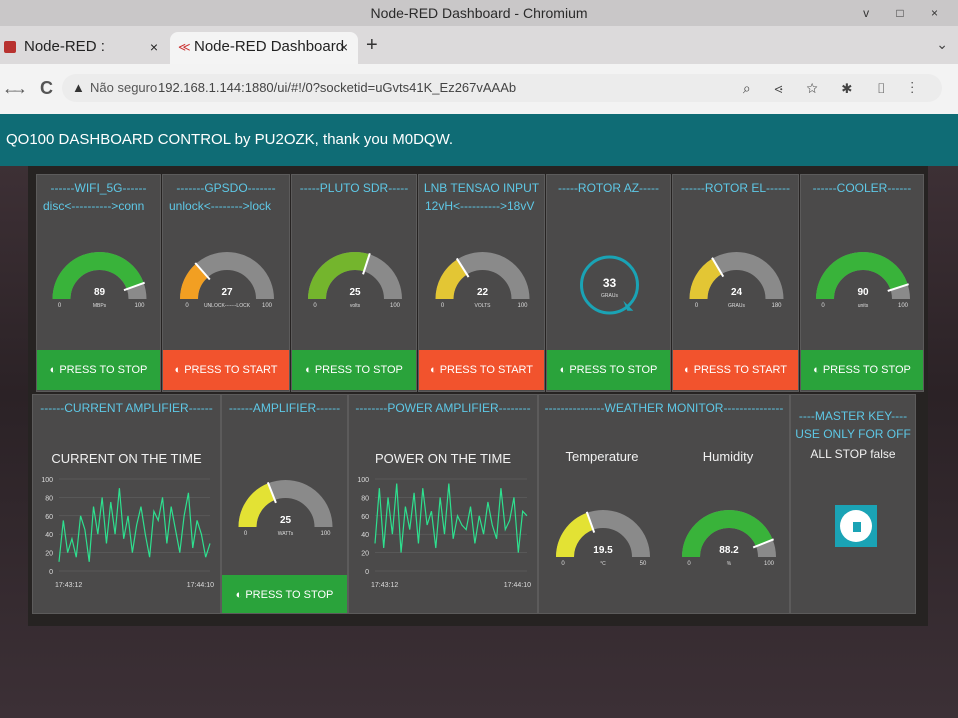 The image size is (958, 718). Describe the element at coordinates (863, 292) in the screenshot. I see `gauge-value: 90` at that location.